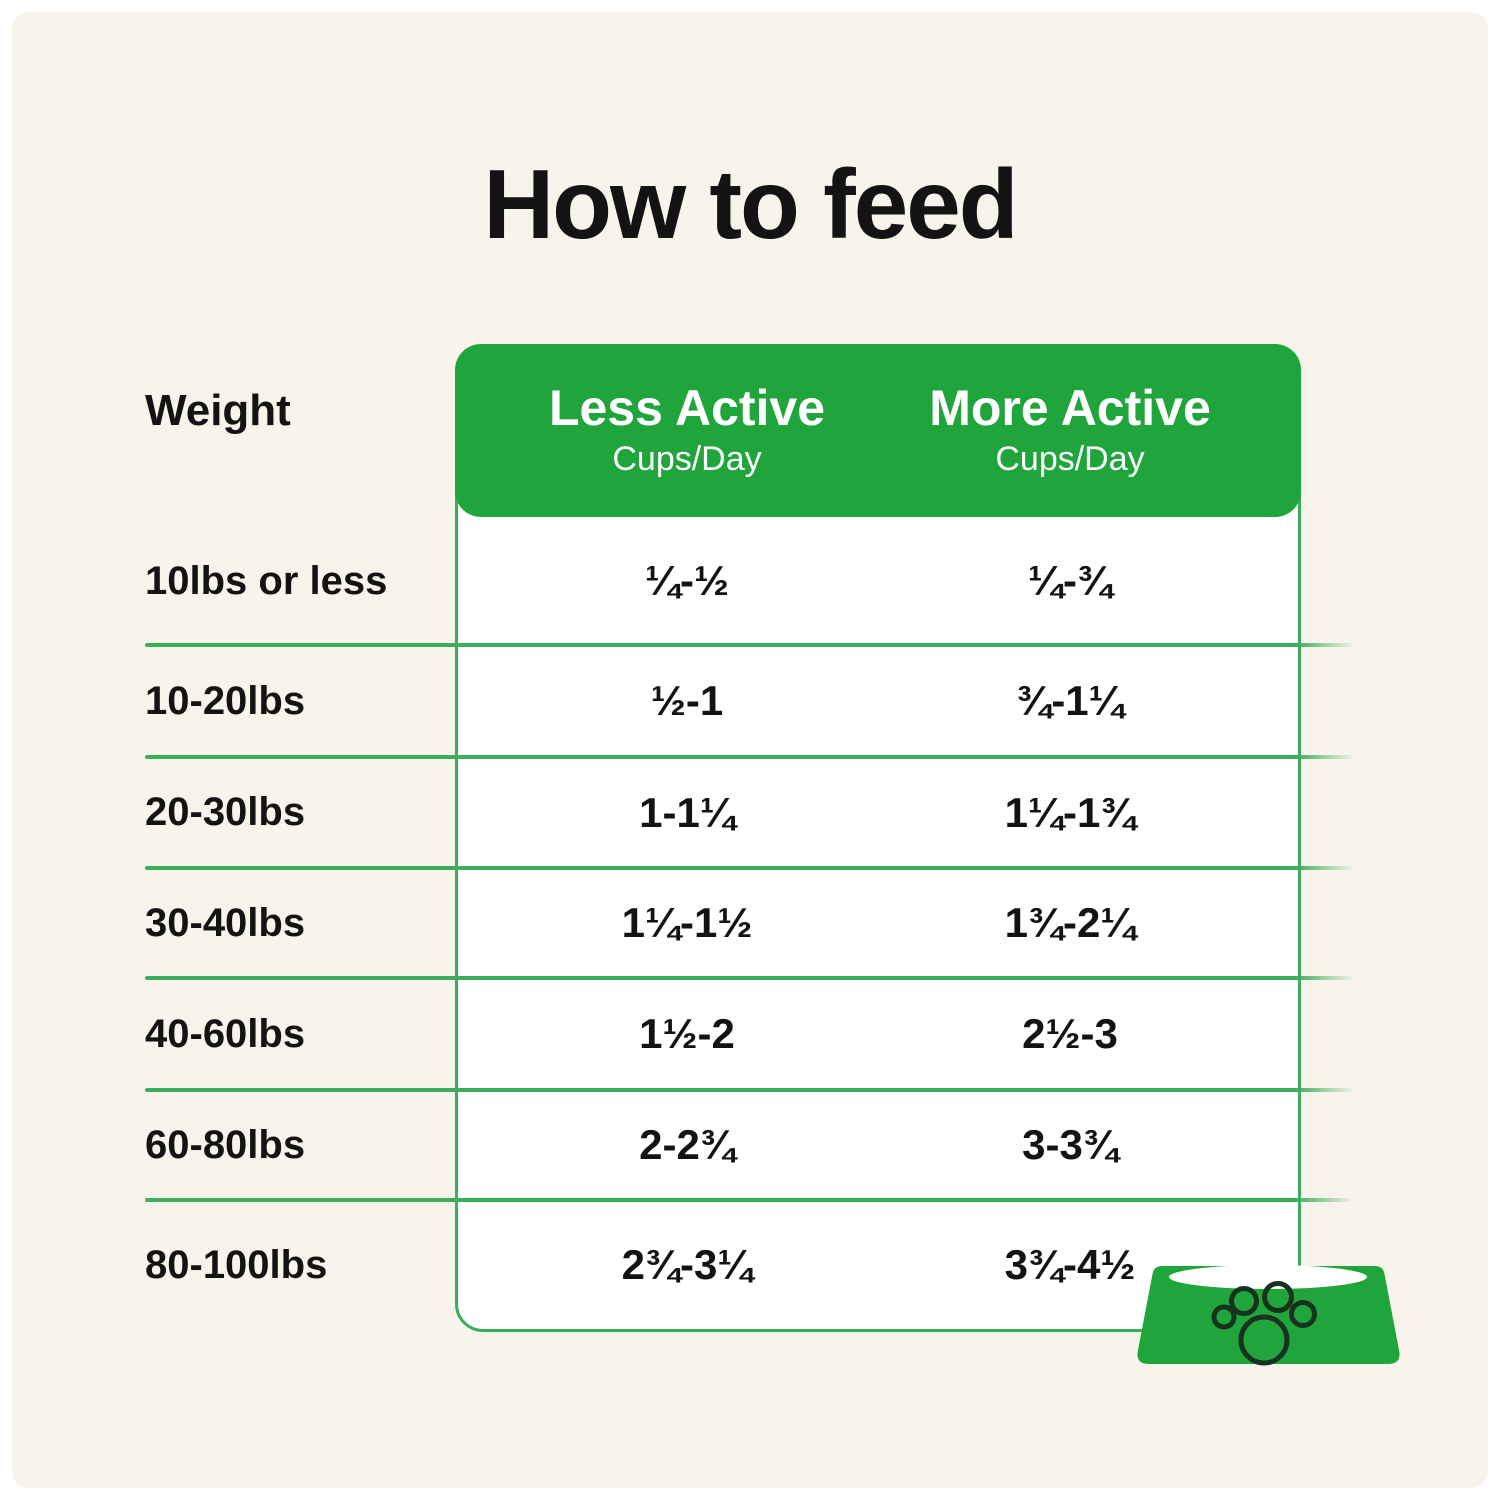  What do you see at coordinates (266, 580) in the screenshot?
I see `weight-cell: 10lbs or less` at bounding box center [266, 580].